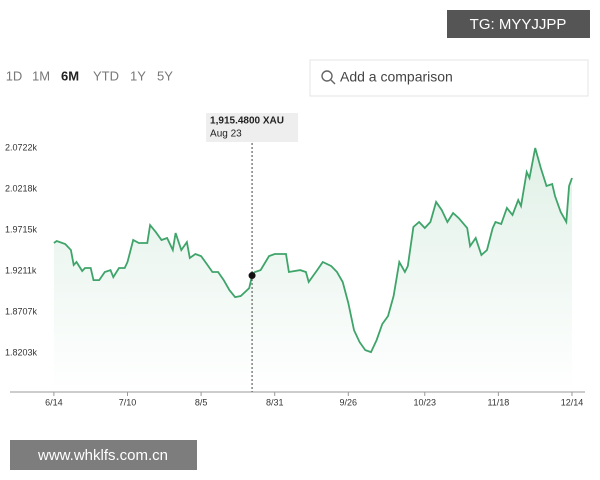 This screenshot has height=480, width=600. I want to click on tooltip-value: 1,915.4800 XAU, so click(247, 121).